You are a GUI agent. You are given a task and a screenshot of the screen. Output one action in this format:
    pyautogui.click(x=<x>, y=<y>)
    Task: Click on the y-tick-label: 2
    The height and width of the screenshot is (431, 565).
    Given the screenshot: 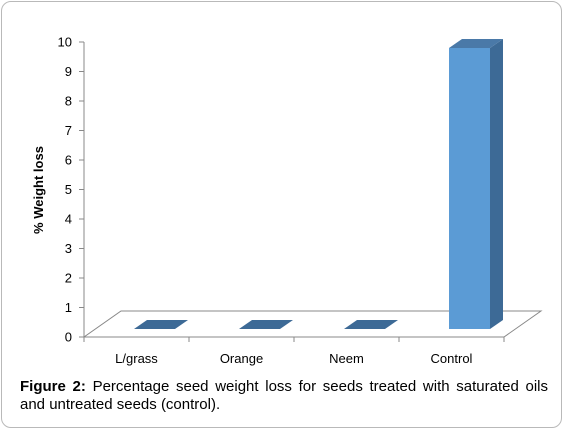 What is the action you would take?
    pyautogui.click(x=68, y=278)
    